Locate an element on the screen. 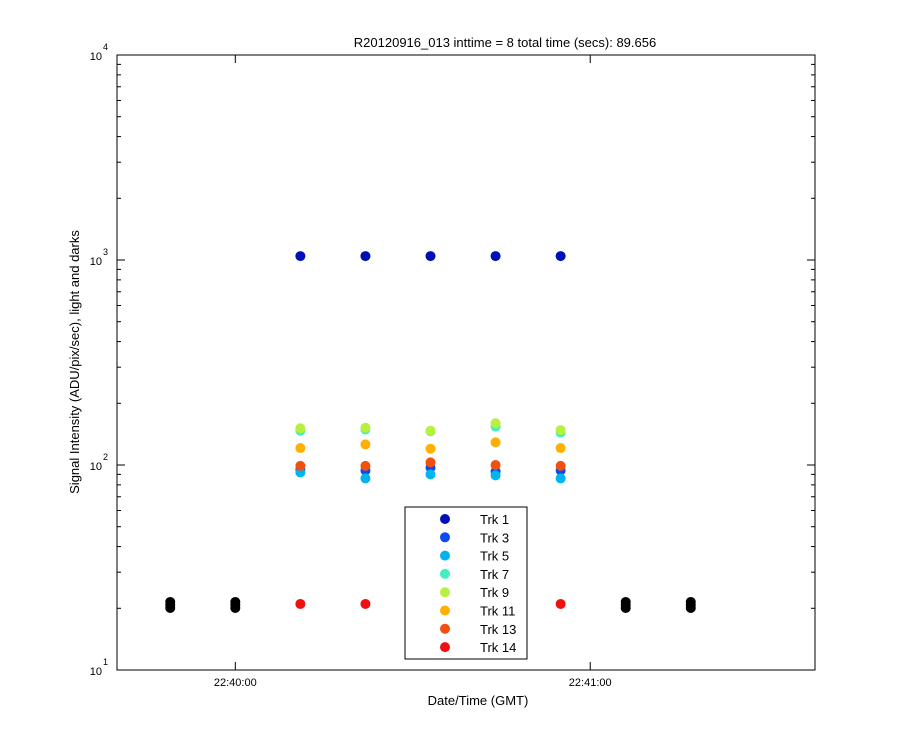 The image size is (900, 750). legend-label: Trk 5 is located at coordinates (494, 556).